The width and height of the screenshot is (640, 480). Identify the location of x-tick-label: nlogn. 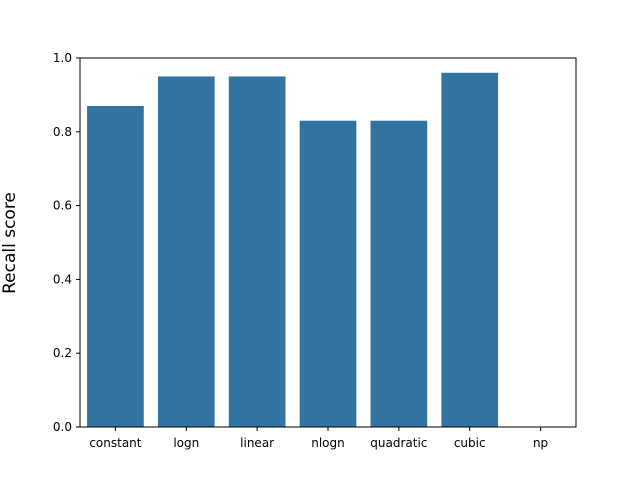
(328, 443).